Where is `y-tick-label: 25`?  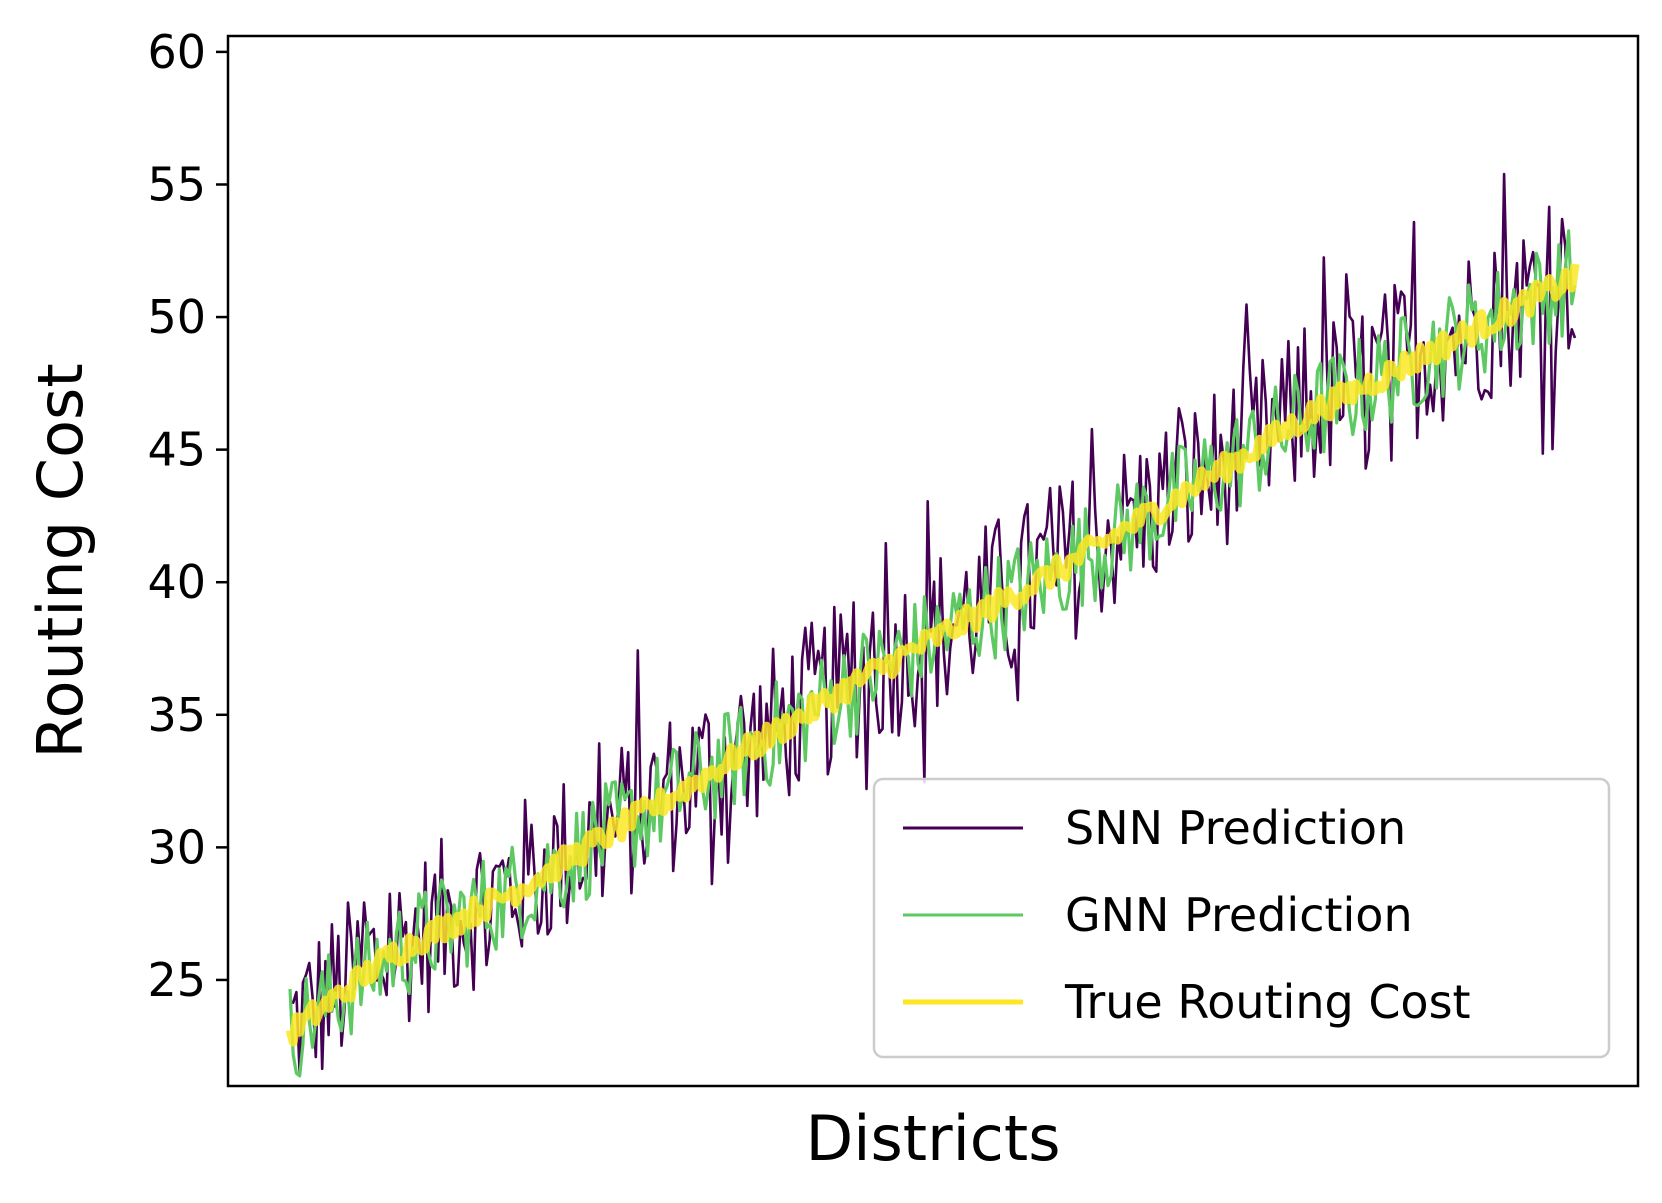
y-tick-label: 25 is located at coordinates (176, 980).